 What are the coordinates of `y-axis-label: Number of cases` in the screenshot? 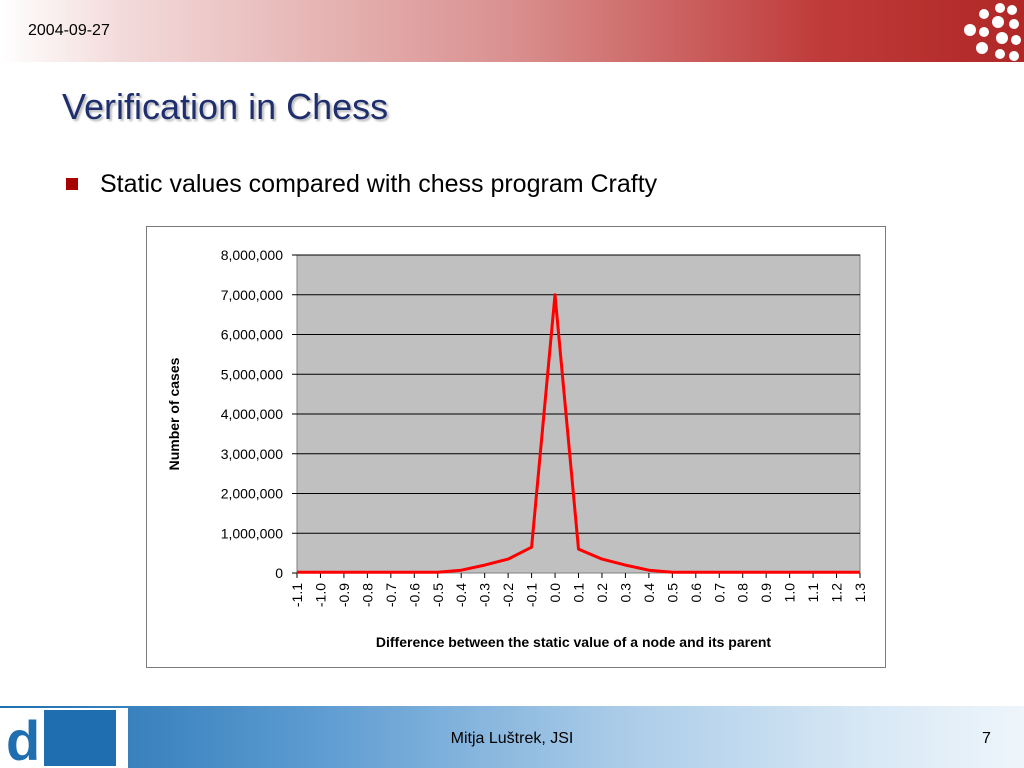 It's located at (174, 413).